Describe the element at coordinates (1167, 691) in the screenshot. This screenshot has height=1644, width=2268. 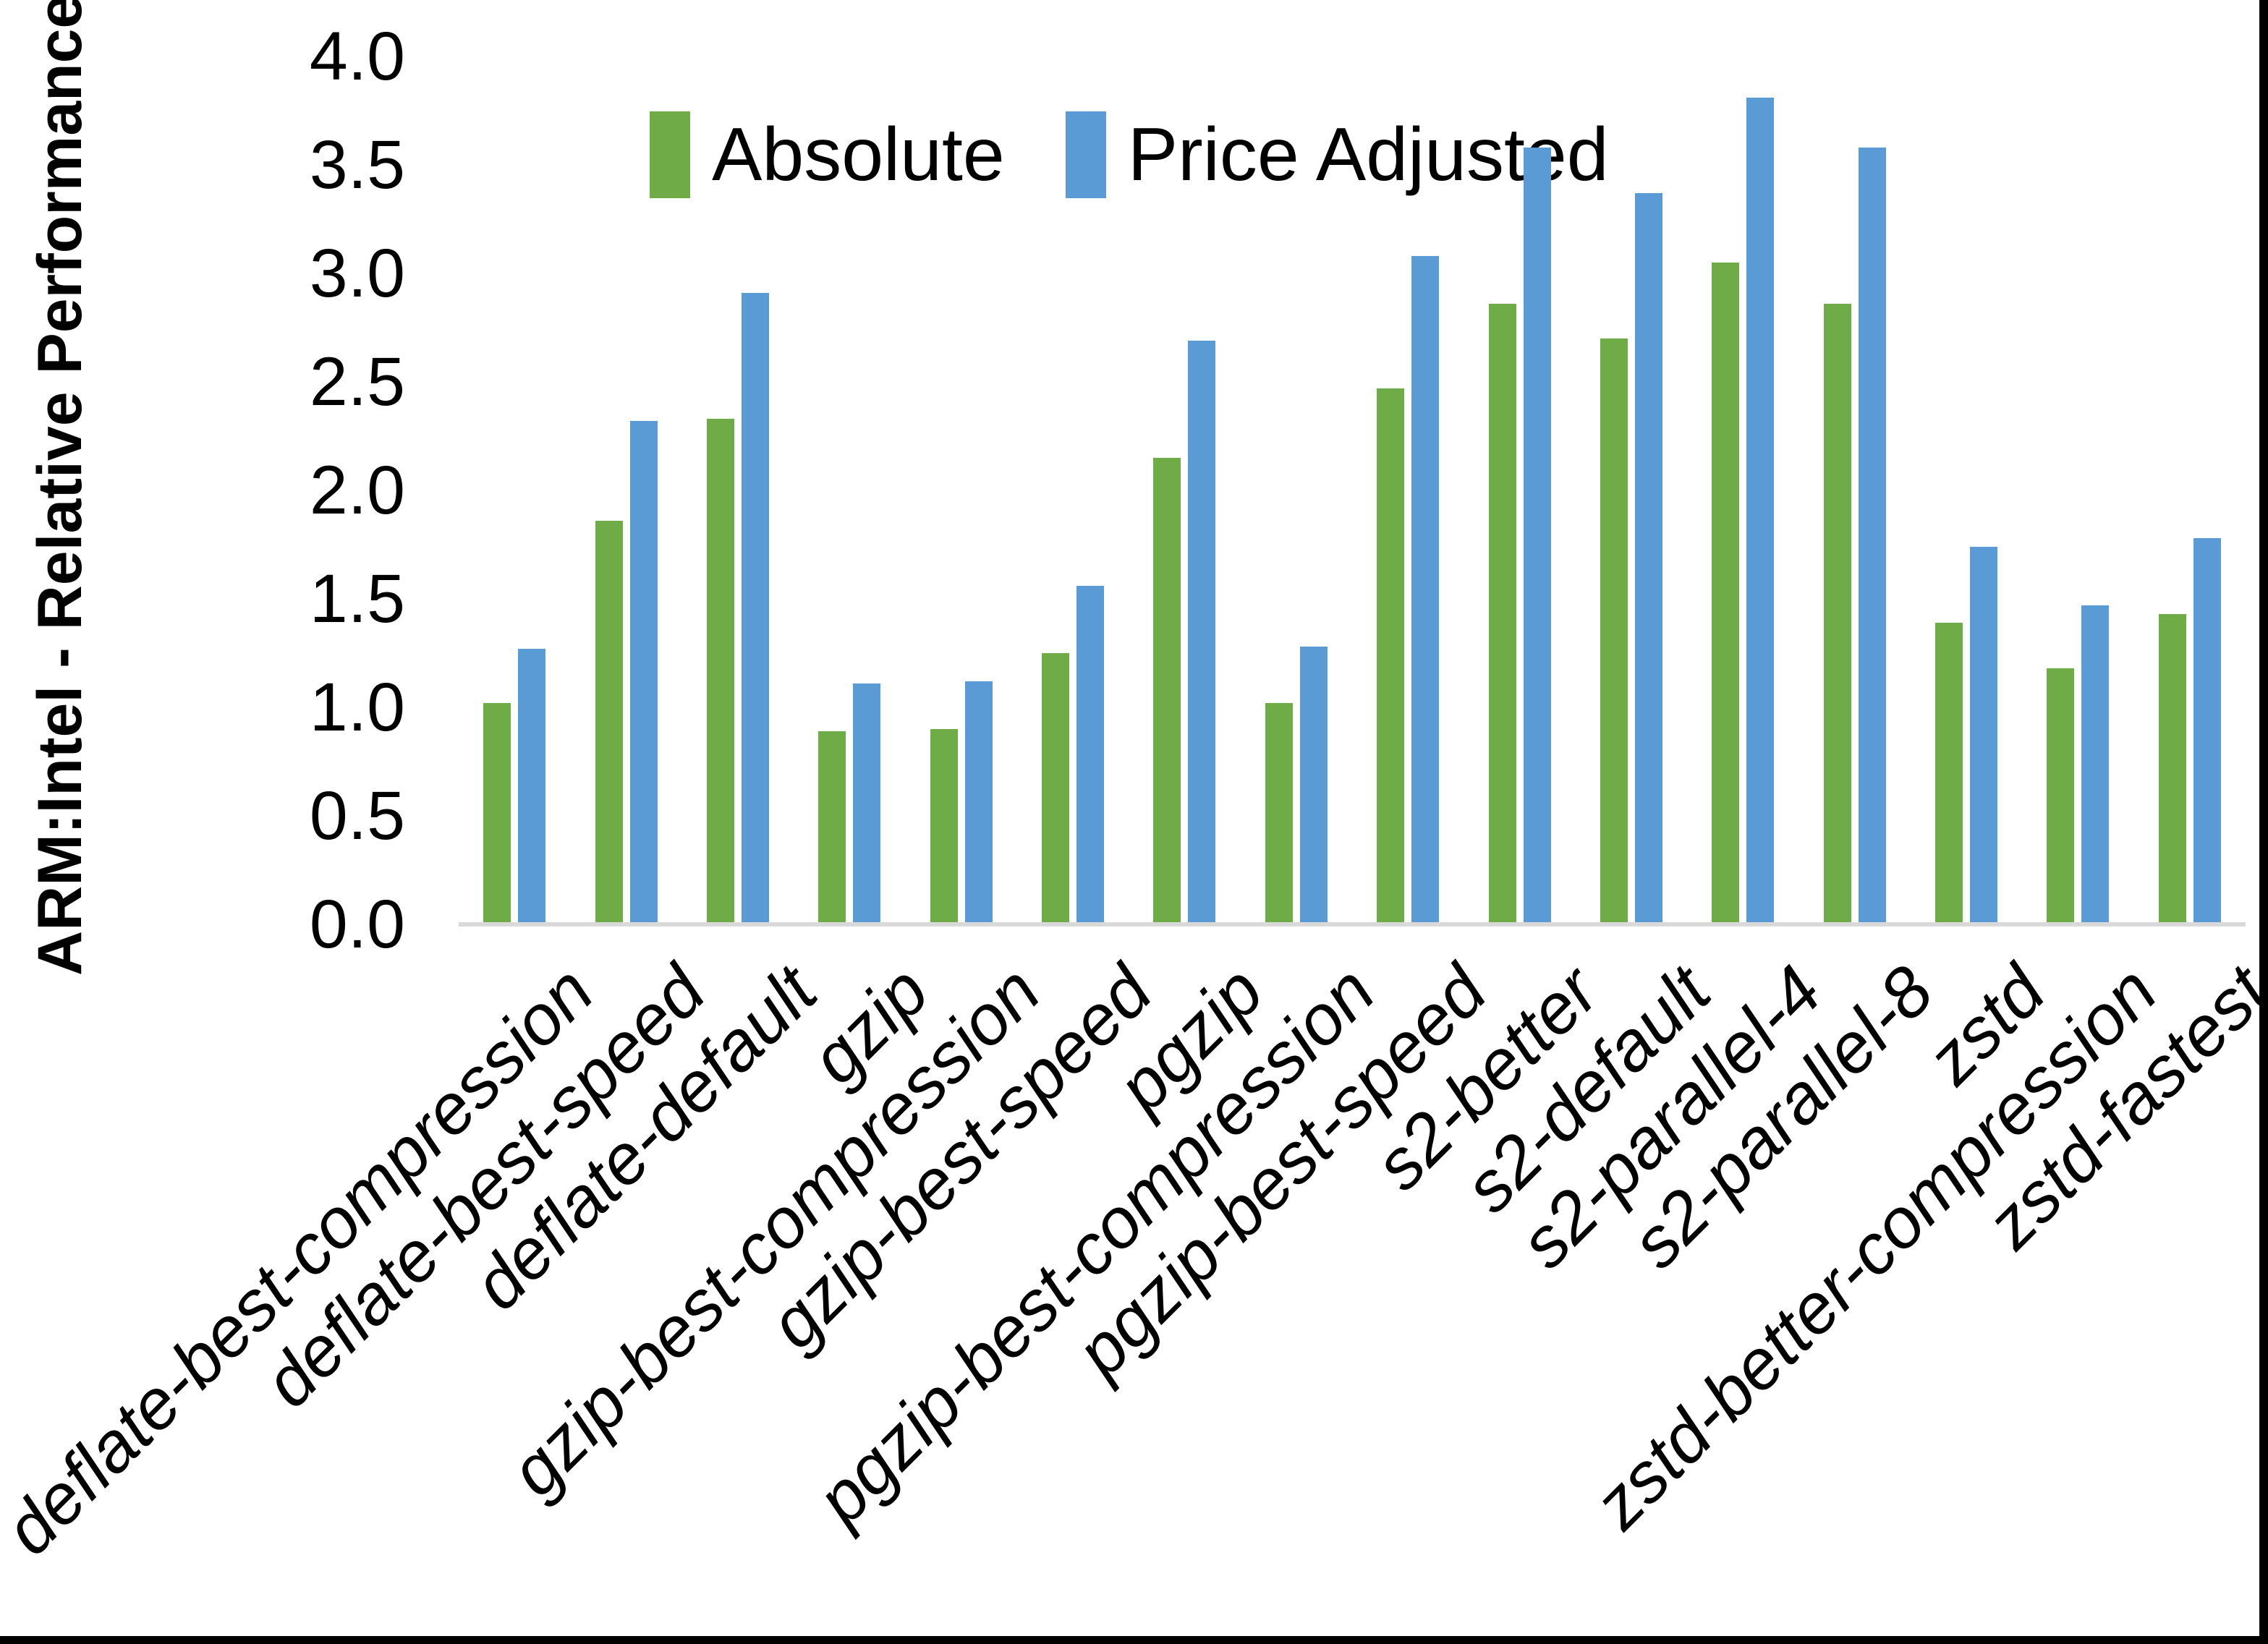
I see `bar-absolute-pgzip` at that location.